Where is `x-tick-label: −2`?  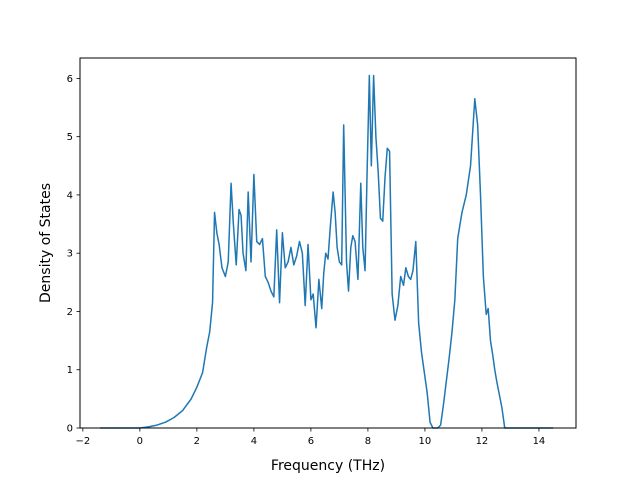
x-tick-label: −2 is located at coordinates (82, 441).